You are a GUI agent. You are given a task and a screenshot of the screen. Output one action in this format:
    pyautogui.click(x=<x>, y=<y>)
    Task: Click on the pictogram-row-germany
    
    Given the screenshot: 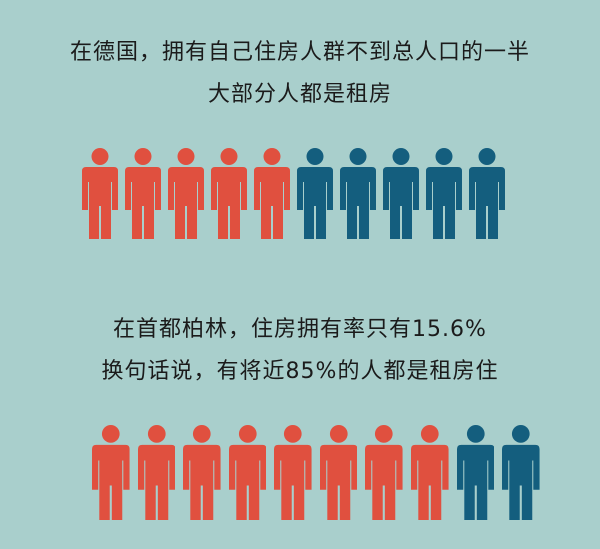 What is the action you would take?
    pyautogui.click(x=293, y=194)
    